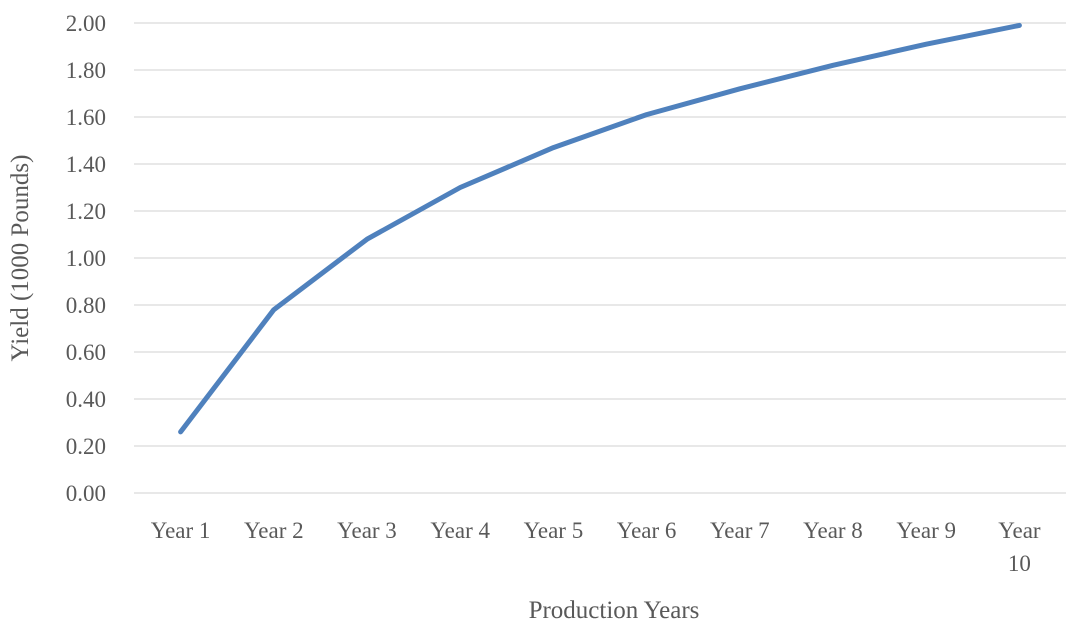 The height and width of the screenshot is (626, 1089). Describe the element at coordinates (86, 352) in the screenshot. I see `y-tick-label: 0.60` at that location.